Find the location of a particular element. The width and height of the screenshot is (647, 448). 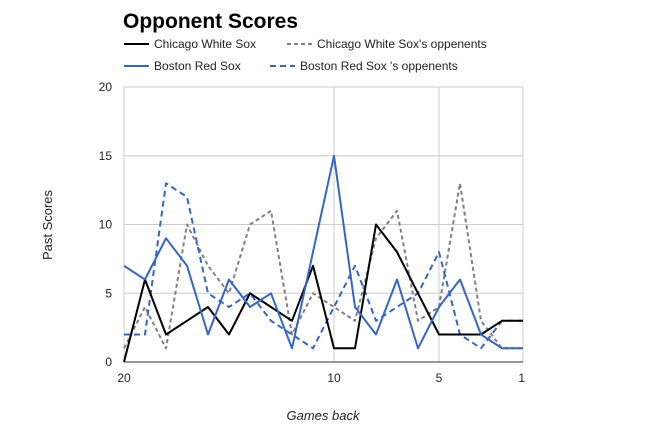

legend-label: Boston Red Sox is located at coordinates (197, 66).